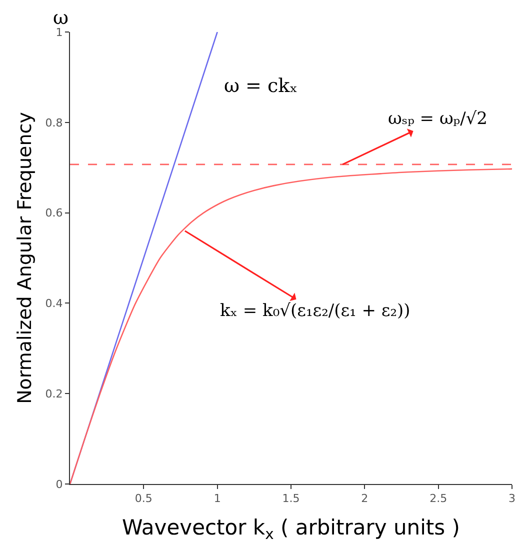 The width and height of the screenshot is (528, 547). What do you see at coordinates (25, 258) in the screenshot?
I see `y-axis-title: Normalized Angular Frequency` at bounding box center [25, 258].